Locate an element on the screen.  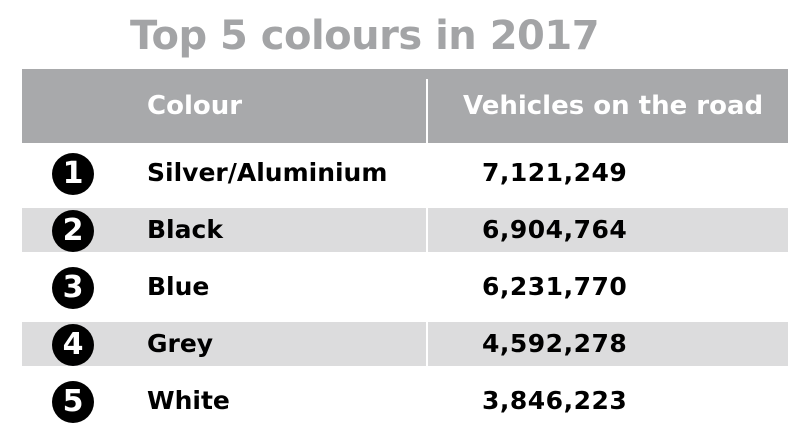
rank-badge: 4 is located at coordinates (73, 345).